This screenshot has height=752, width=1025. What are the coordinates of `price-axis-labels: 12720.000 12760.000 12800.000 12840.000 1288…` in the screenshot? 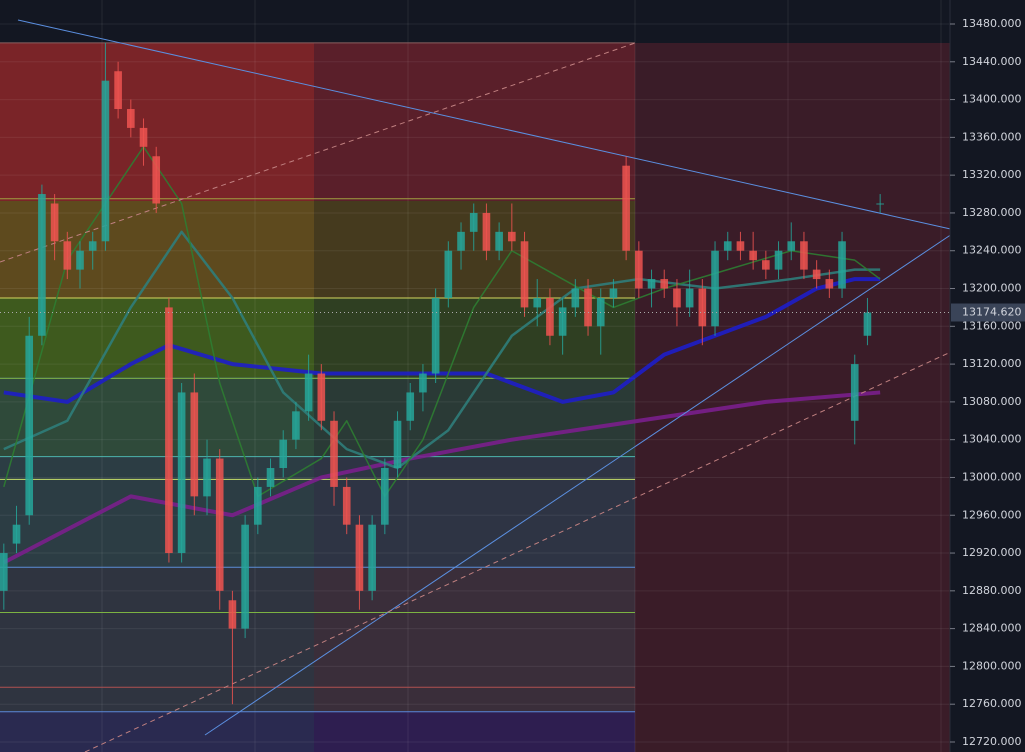 It's located at (986, 382).